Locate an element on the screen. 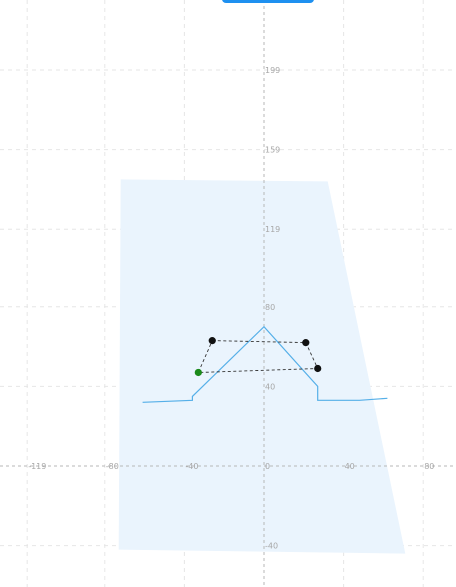  trajectory-line is located at coordinates (265, 364).